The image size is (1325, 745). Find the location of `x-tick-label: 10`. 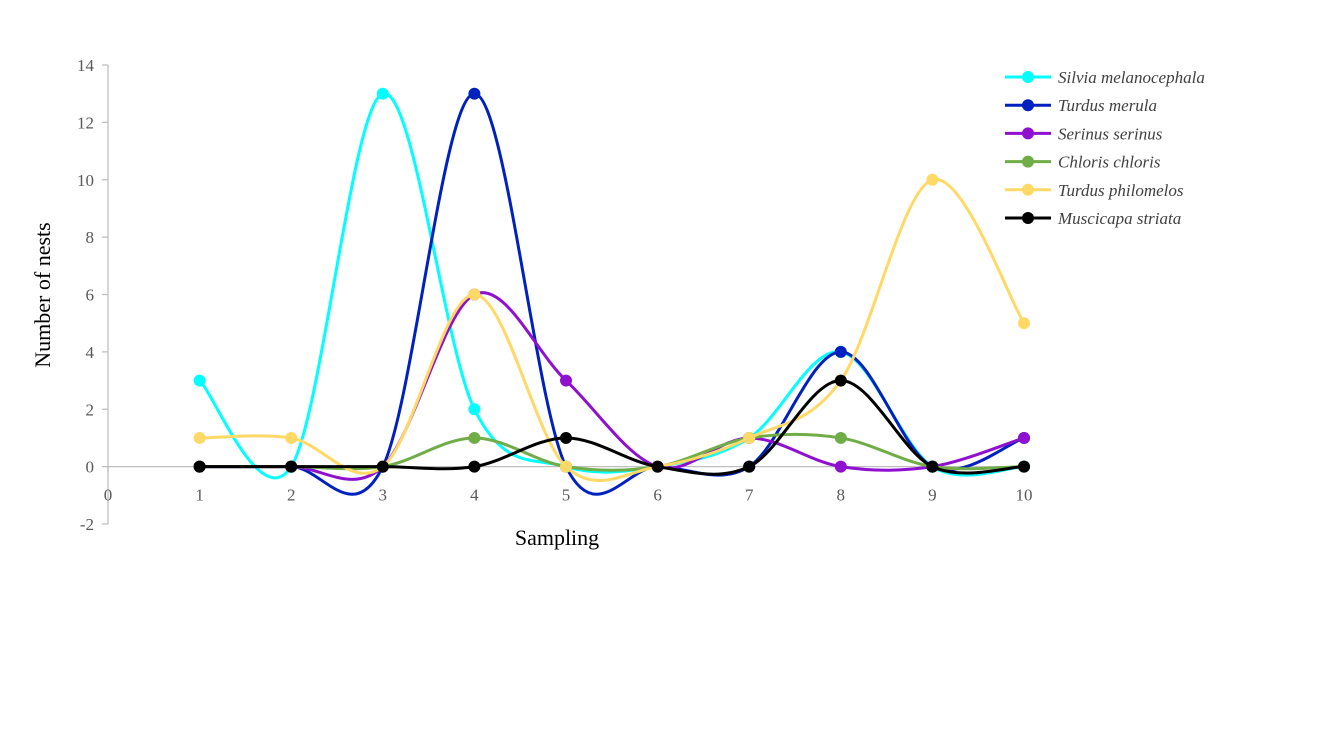

x-tick-label: 10 is located at coordinates (1024, 495).